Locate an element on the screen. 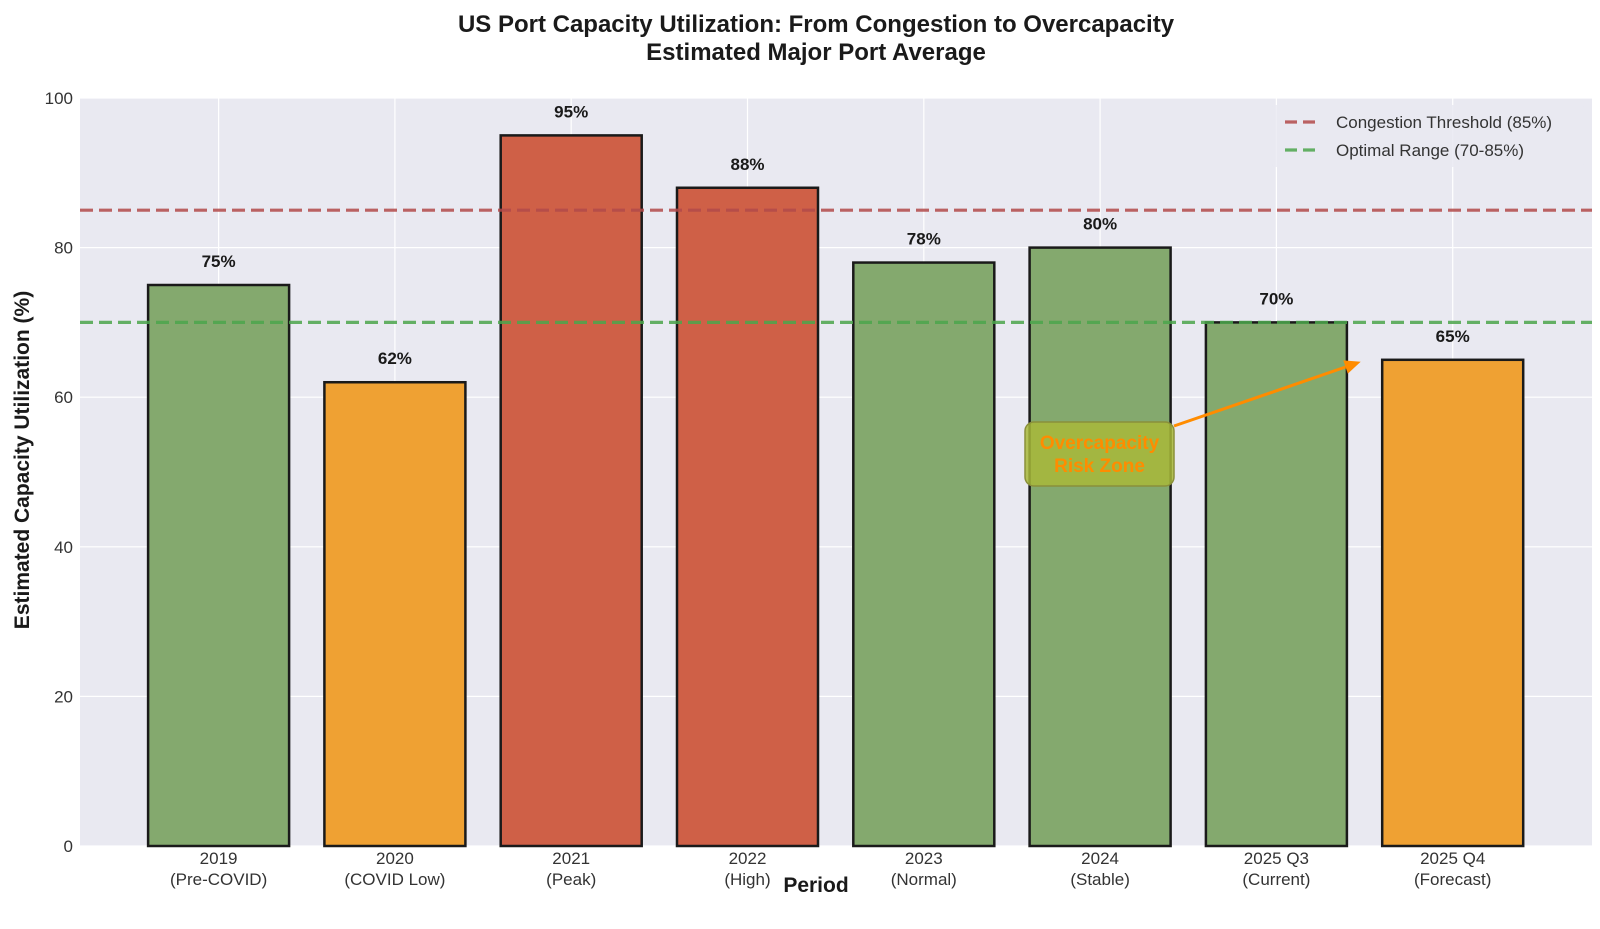 The width and height of the screenshot is (1600, 929). value-label: 95% is located at coordinates (571, 111).